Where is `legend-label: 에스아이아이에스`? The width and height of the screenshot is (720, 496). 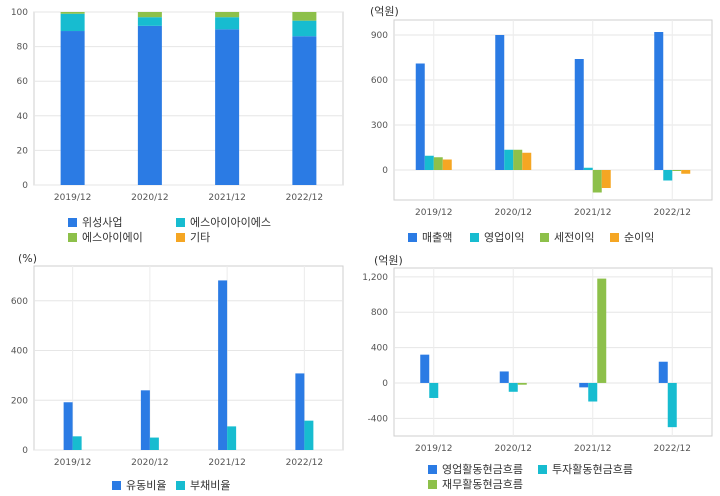
legend-label: 에스아이아이에스 is located at coordinates (230, 222).